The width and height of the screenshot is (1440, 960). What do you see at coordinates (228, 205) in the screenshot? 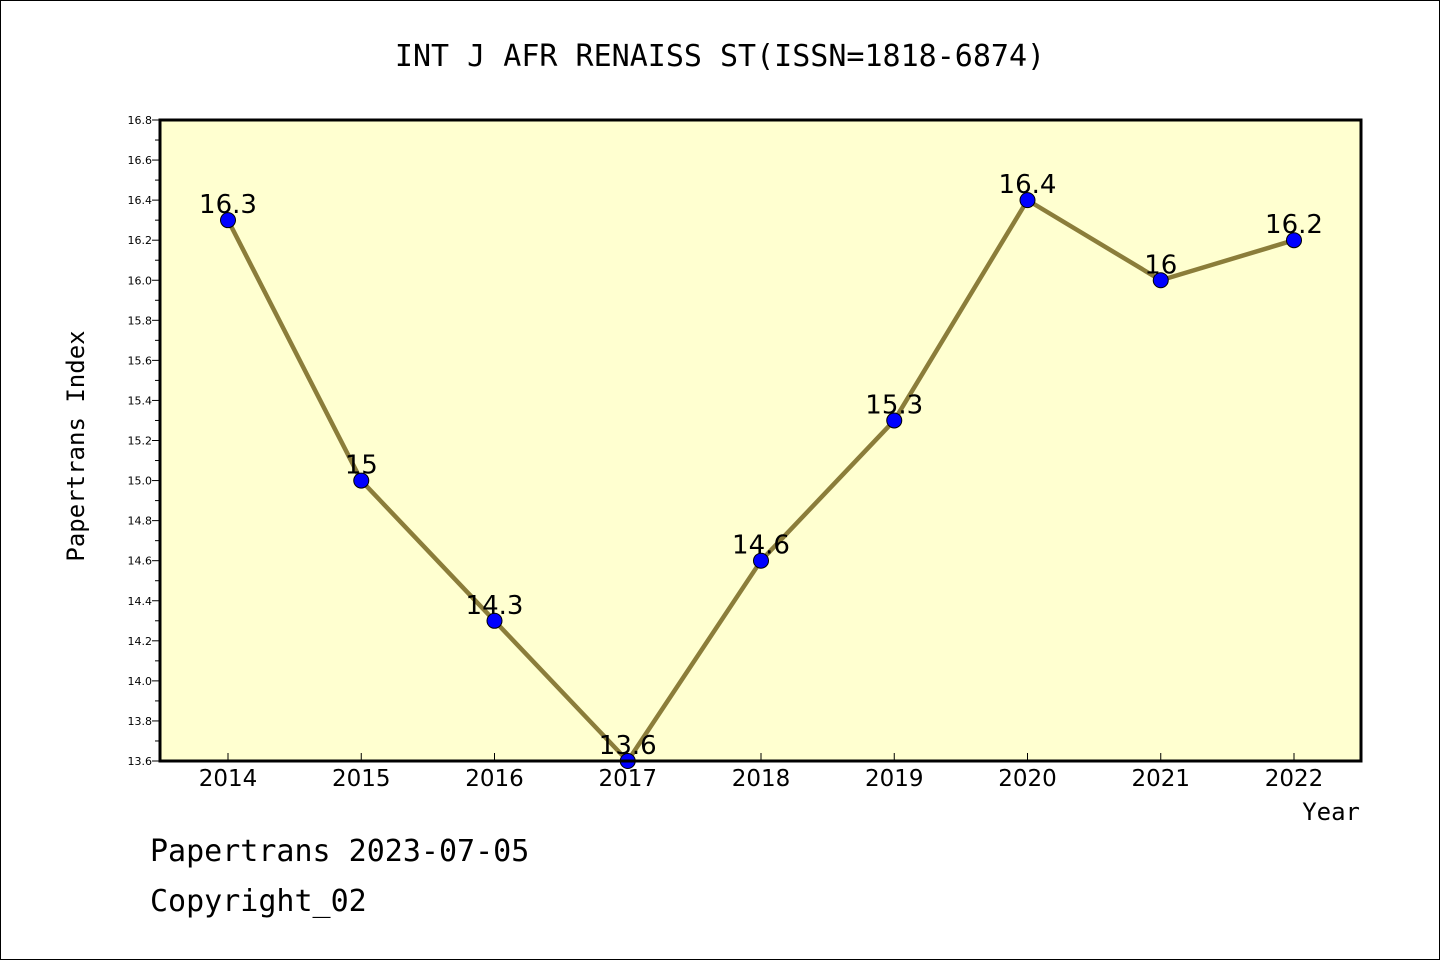
I see `data-label: 16.3` at bounding box center [228, 205].